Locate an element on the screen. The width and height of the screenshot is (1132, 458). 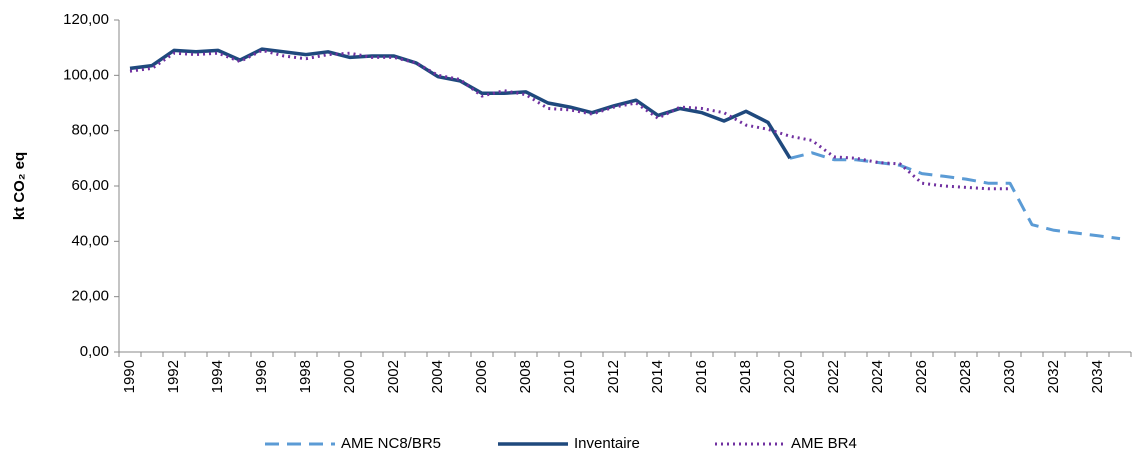
x-tick-label: 2018 is located at coordinates (745, 376).